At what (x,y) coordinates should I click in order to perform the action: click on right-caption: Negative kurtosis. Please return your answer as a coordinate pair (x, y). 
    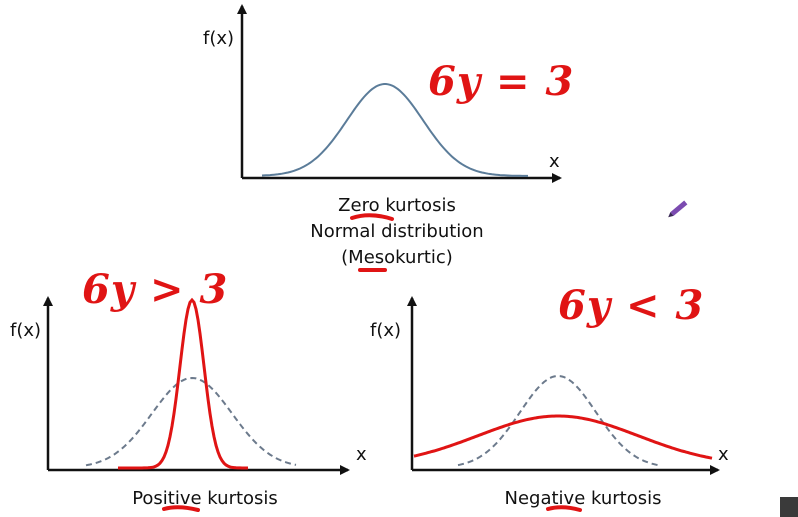
    Looking at the image, I should click on (583, 499).